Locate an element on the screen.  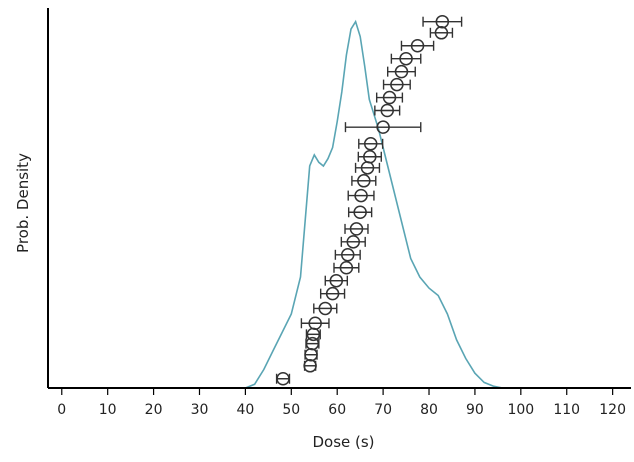
x-axis-title: Dose (s) is located at coordinates (343, 442).